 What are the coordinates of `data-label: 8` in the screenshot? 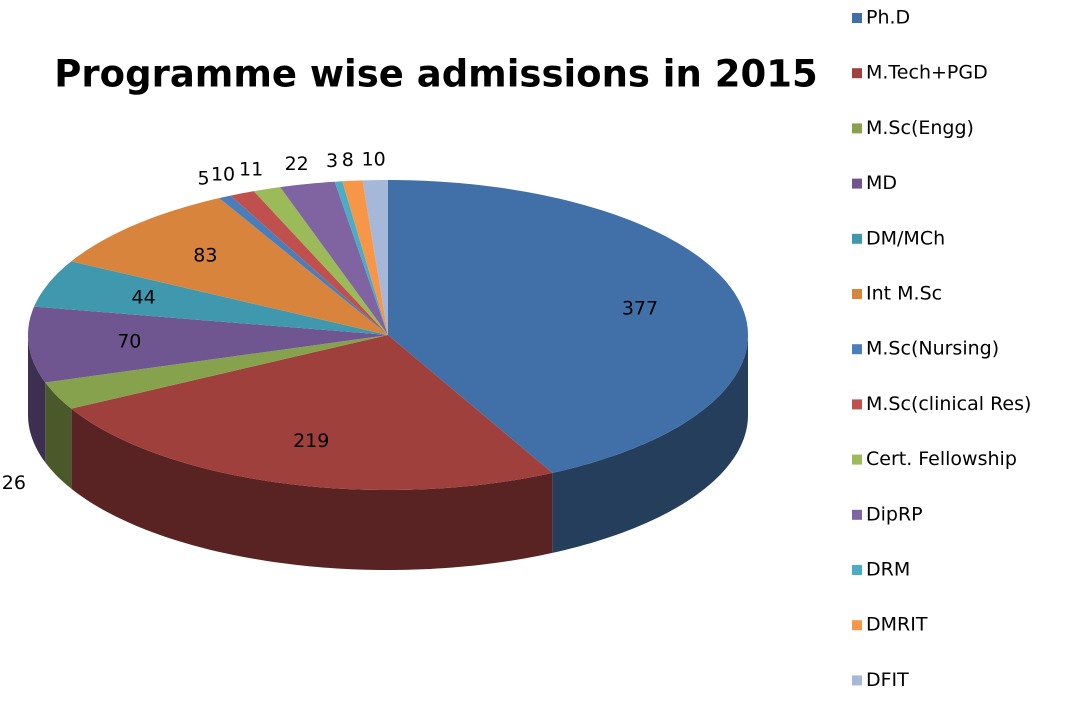 It's located at (348, 160).